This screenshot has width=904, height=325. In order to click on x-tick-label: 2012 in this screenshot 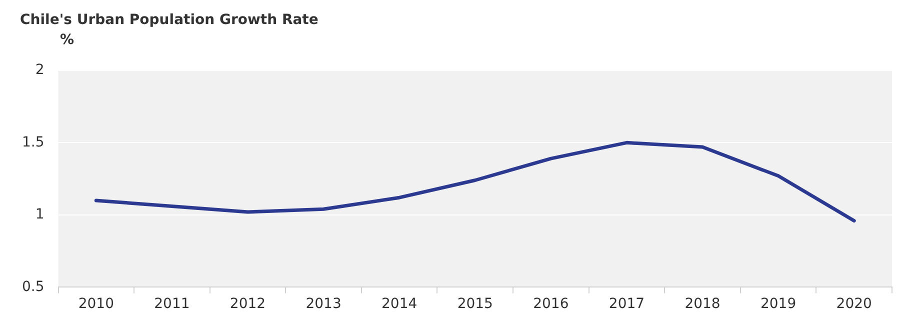, I will do `click(248, 304)`.